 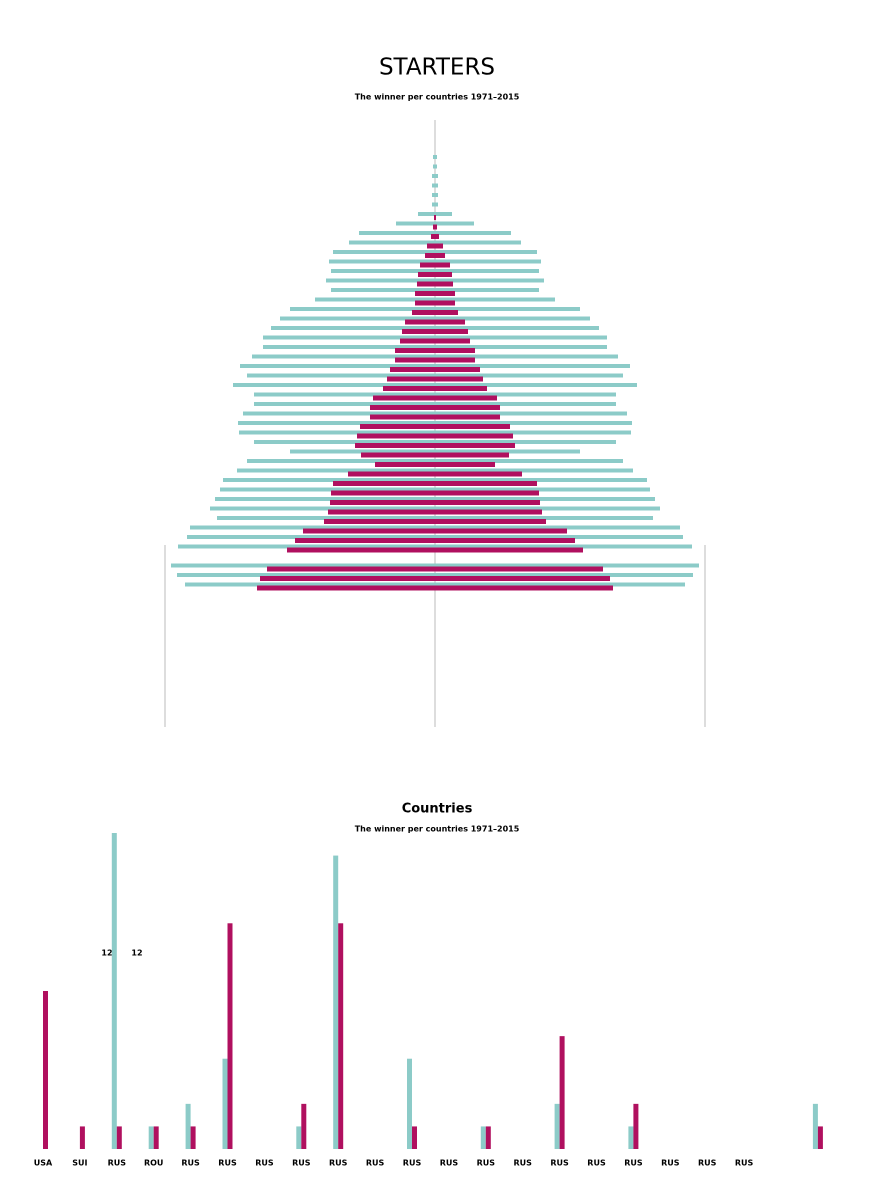 What do you see at coordinates (43, 1163) in the screenshot?
I see `x-tick-label: USA` at bounding box center [43, 1163].